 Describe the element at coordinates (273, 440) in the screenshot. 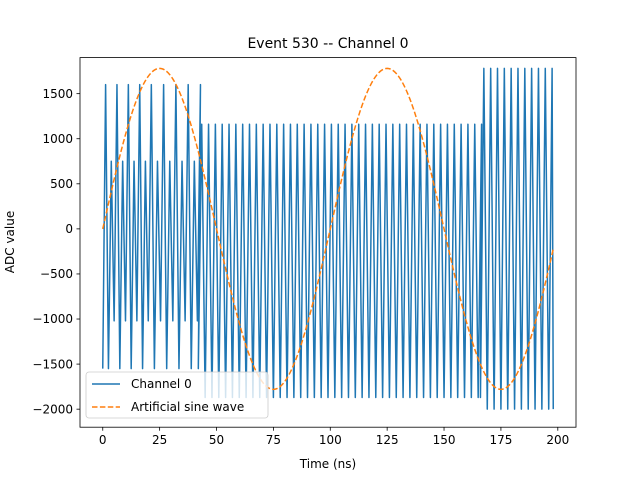

I see `x-tick-label: 75` at that location.